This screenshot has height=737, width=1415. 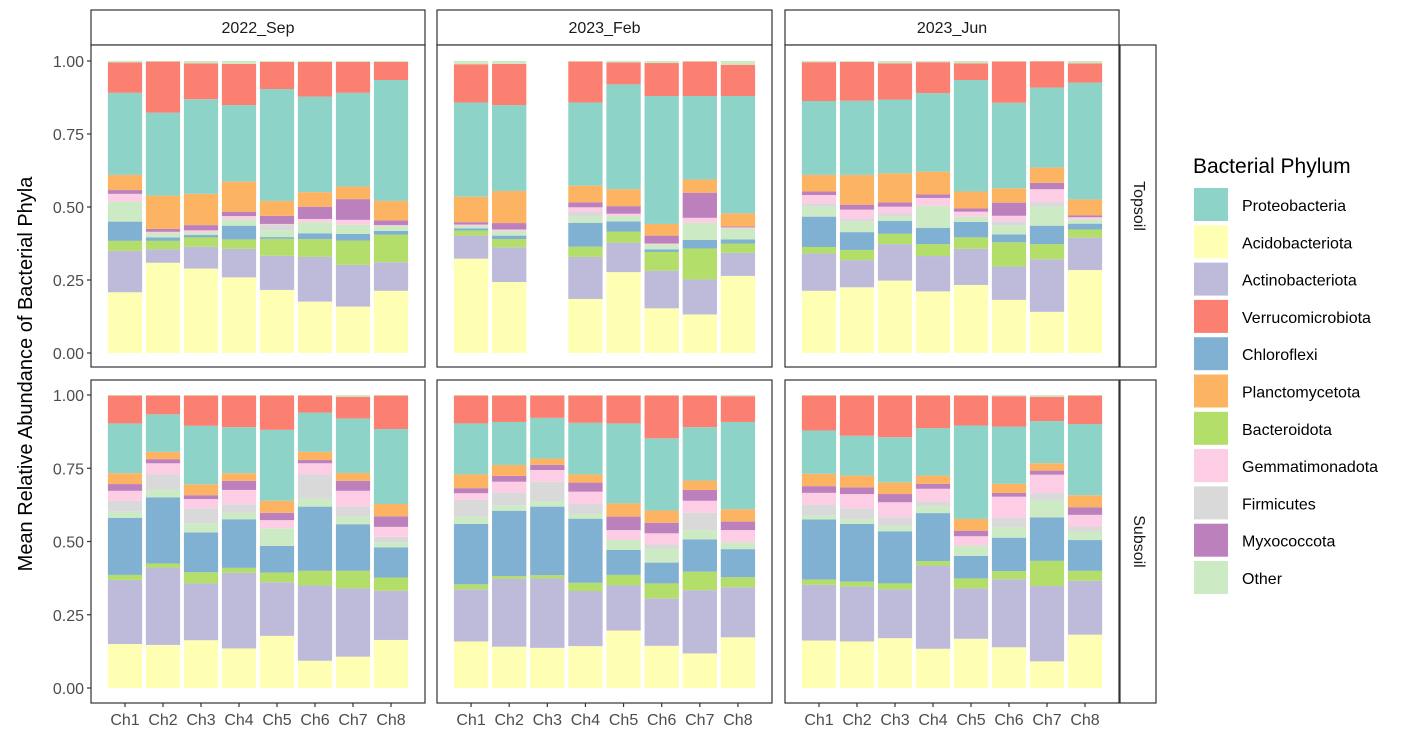 I want to click on bar-ch5, so click(x=623, y=541).